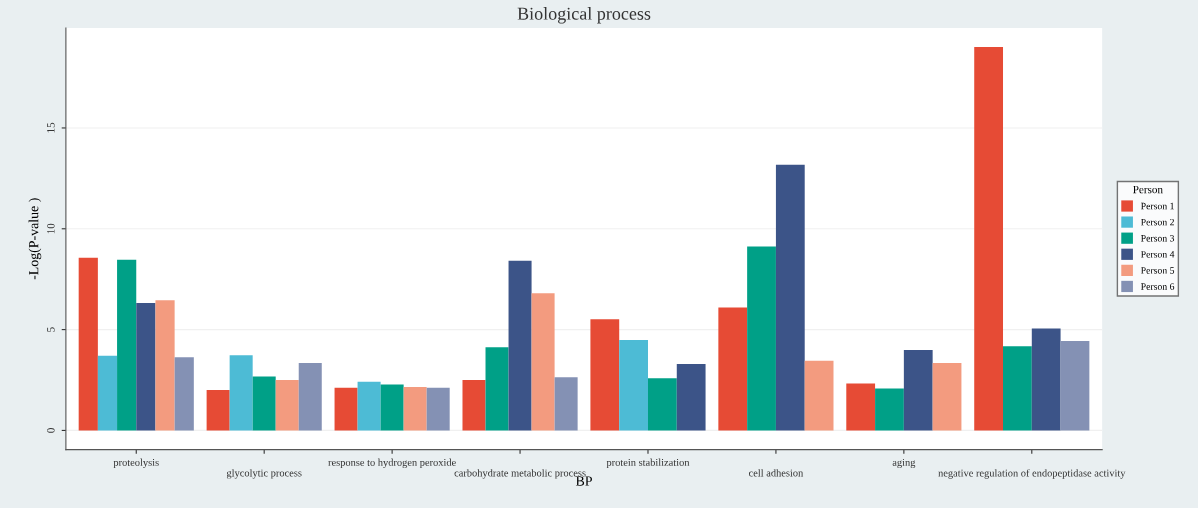 Image resolution: width=1198 pixels, height=508 pixels. Describe the element at coordinates (264, 474) in the screenshot. I see `x-tick-label: glycolytic process` at that location.